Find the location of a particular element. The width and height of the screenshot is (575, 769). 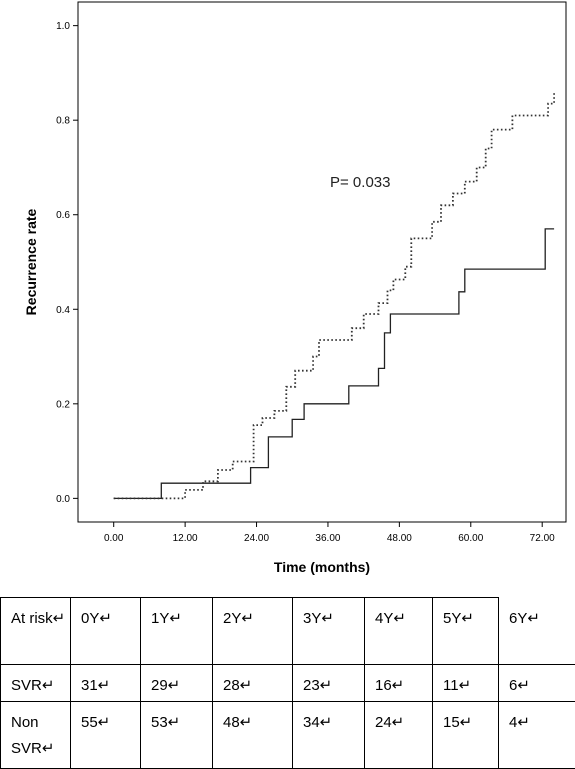

x-tick-label: 72.00 is located at coordinates (542, 538).